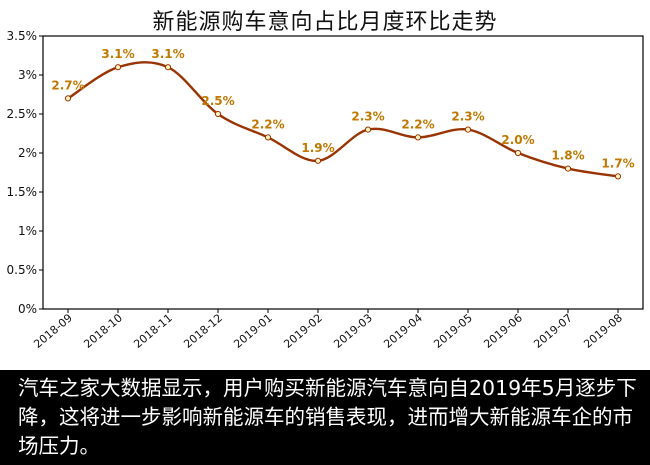 The width and height of the screenshot is (650, 465). I want to click on y-tick-label: 2%, so click(27, 153).